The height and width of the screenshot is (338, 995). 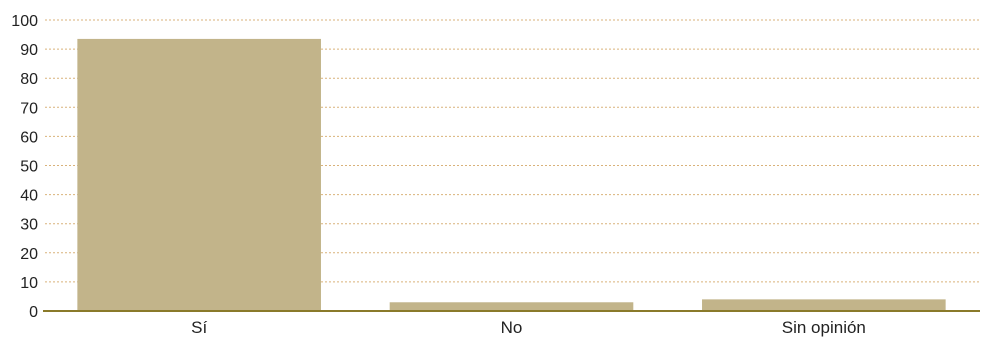 I want to click on y-tick-label: 100, so click(x=24, y=21).